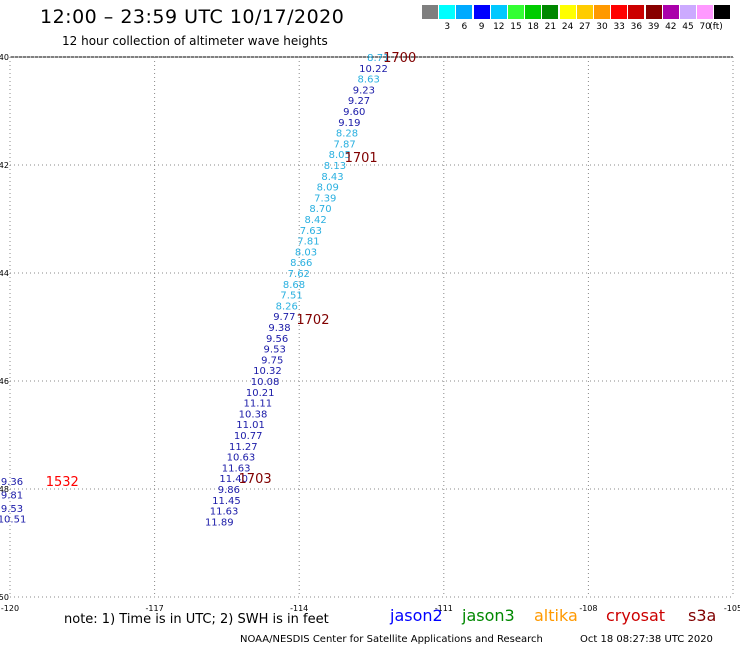  I want to click on lon-tick-label: -120, so click(10, 608).